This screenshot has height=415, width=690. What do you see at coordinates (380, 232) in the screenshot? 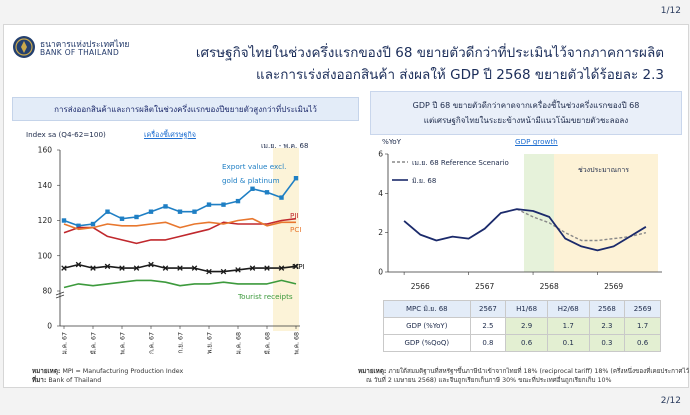
I see `right-y-tick-label: 2` at bounding box center [380, 232].